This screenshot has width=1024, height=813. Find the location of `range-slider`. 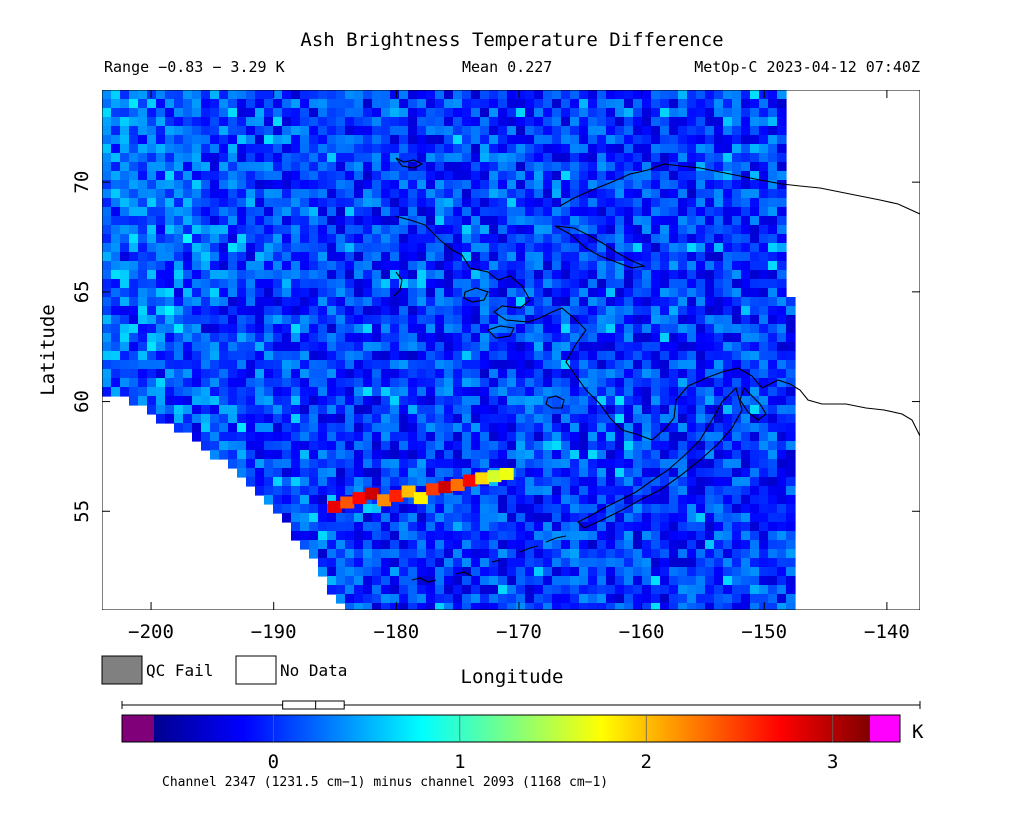

range-slider is located at coordinates (521, 705).